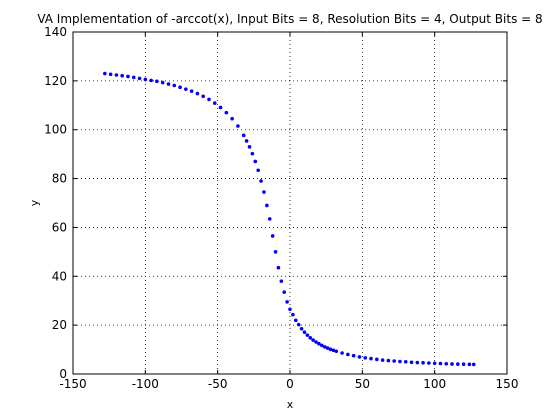 The image size is (560, 420). I want to click on y-tick-label: 20, so click(59, 325).